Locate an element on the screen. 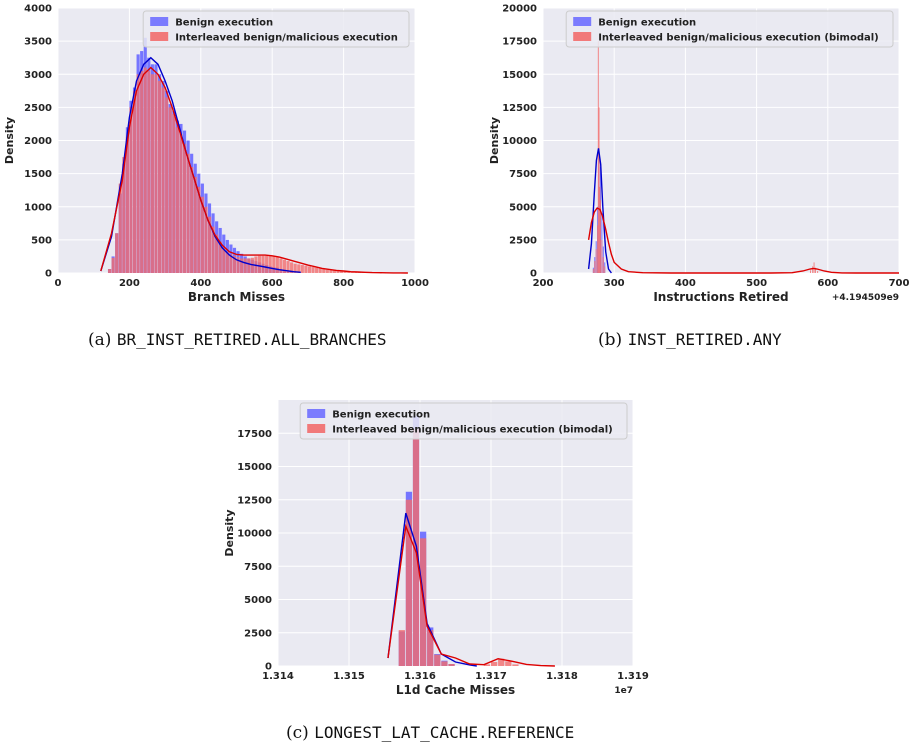  y-tick-label: 3500 is located at coordinates (38, 42).